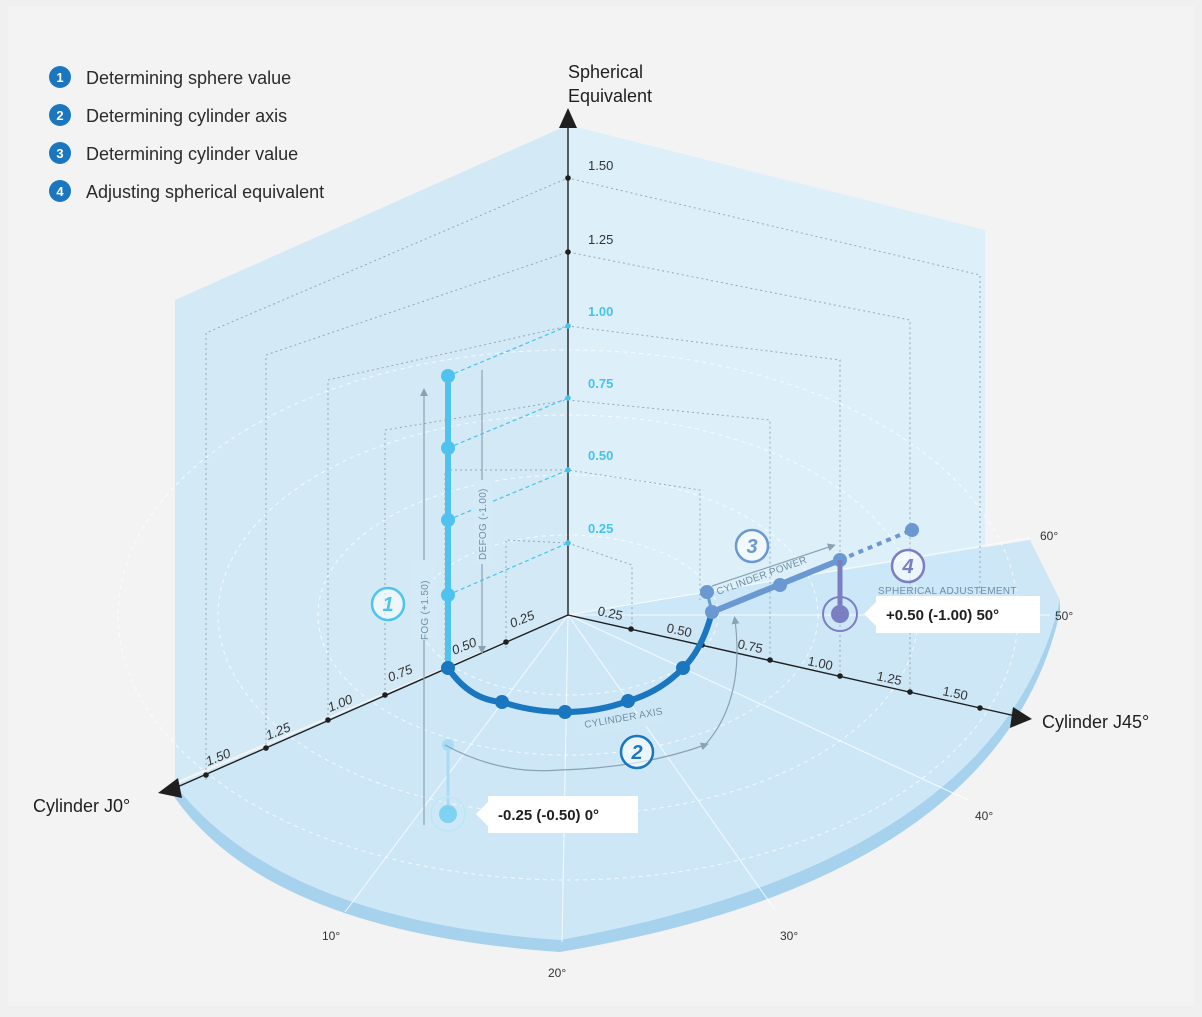 The height and width of the screenshot is (1017, 1202). I want to click on legend-item: 3 Determining cylinder value, so click(173, 153).